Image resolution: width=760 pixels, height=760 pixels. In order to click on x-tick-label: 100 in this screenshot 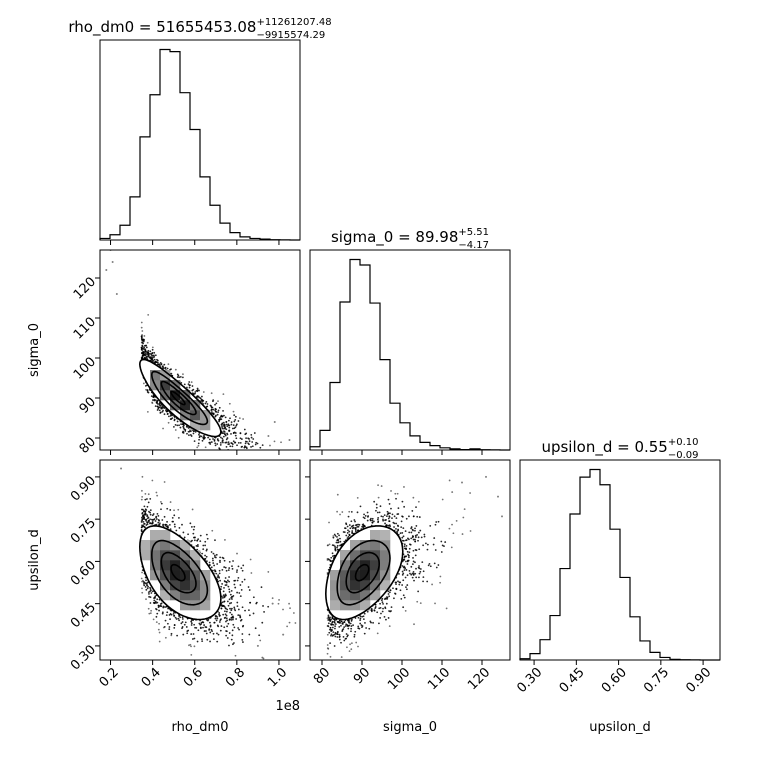, I will do `click(399, 679)`.